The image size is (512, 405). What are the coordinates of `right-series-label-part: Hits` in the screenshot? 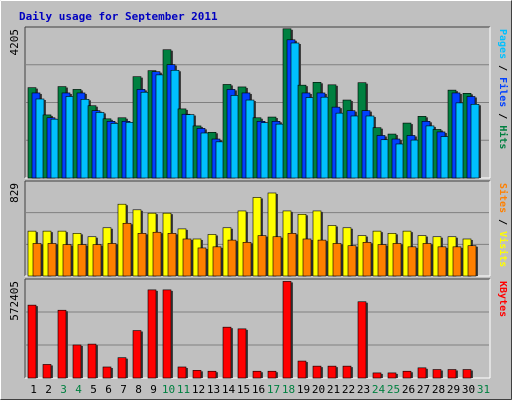 It's located at (503, 137).